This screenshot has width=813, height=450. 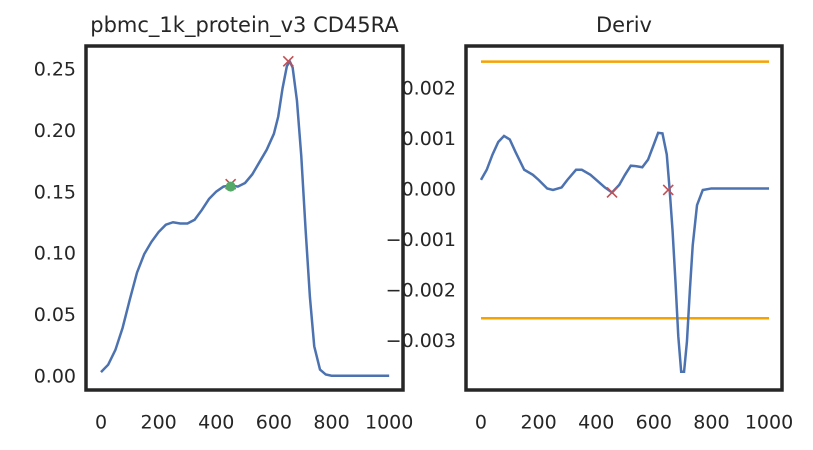 What do you see at coordinates (421, 290) in the screenshot?
I see `y-tick-label: −0.002` at bounding box center [421, 290].